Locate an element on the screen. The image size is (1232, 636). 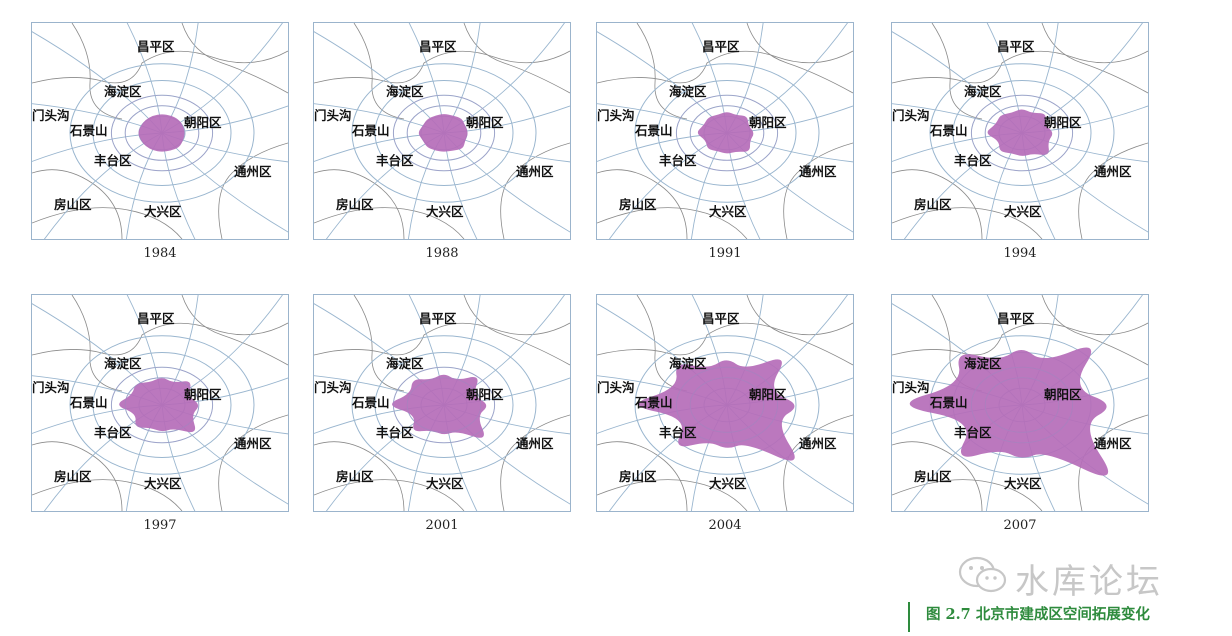
watermark-text: 水库论坛 is located at coordinates (1089, 582).